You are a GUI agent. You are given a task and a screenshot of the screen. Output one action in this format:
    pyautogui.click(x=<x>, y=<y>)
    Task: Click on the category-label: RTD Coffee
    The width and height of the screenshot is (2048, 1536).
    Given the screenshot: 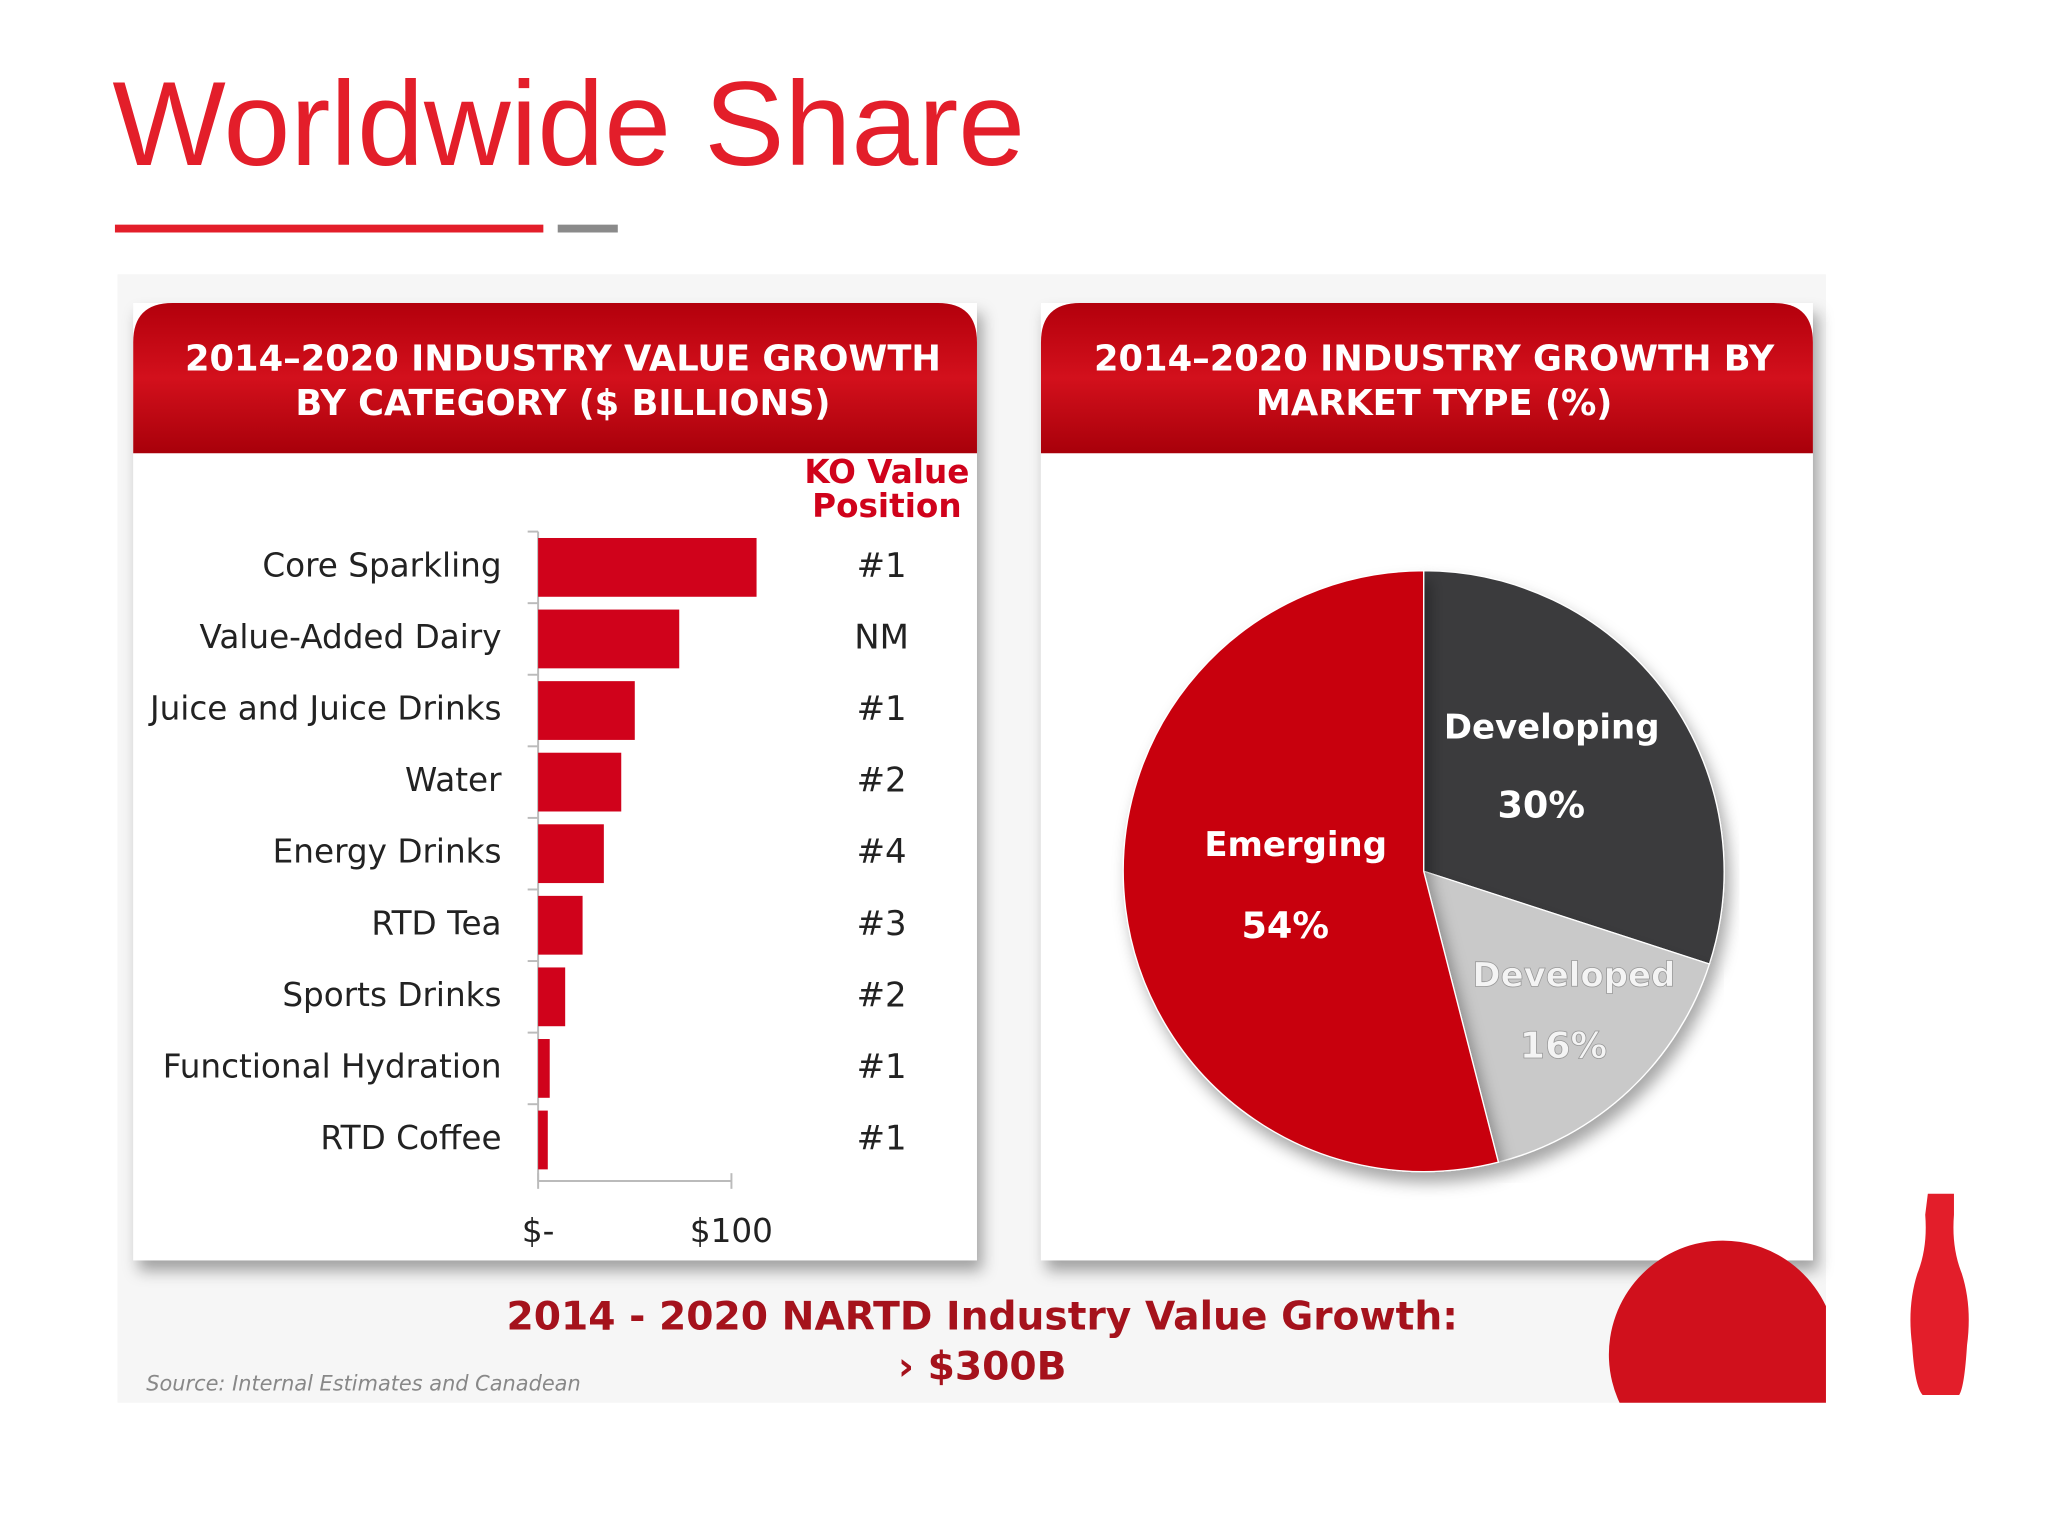 What is the action you would take?
    pyautogui.click(x=410, y=1138)
    